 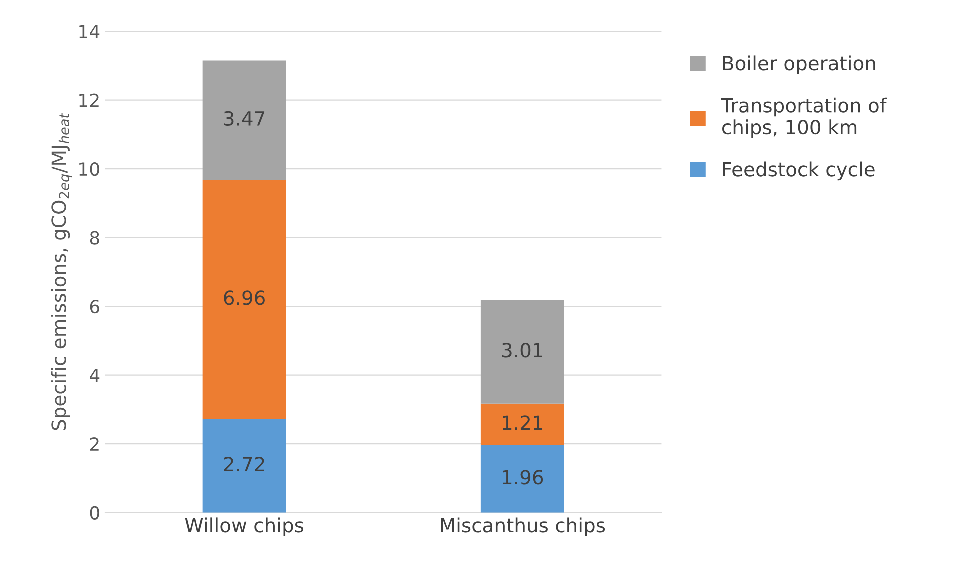 I want to click on data-label: 1.21, so click(x=523, y=423).